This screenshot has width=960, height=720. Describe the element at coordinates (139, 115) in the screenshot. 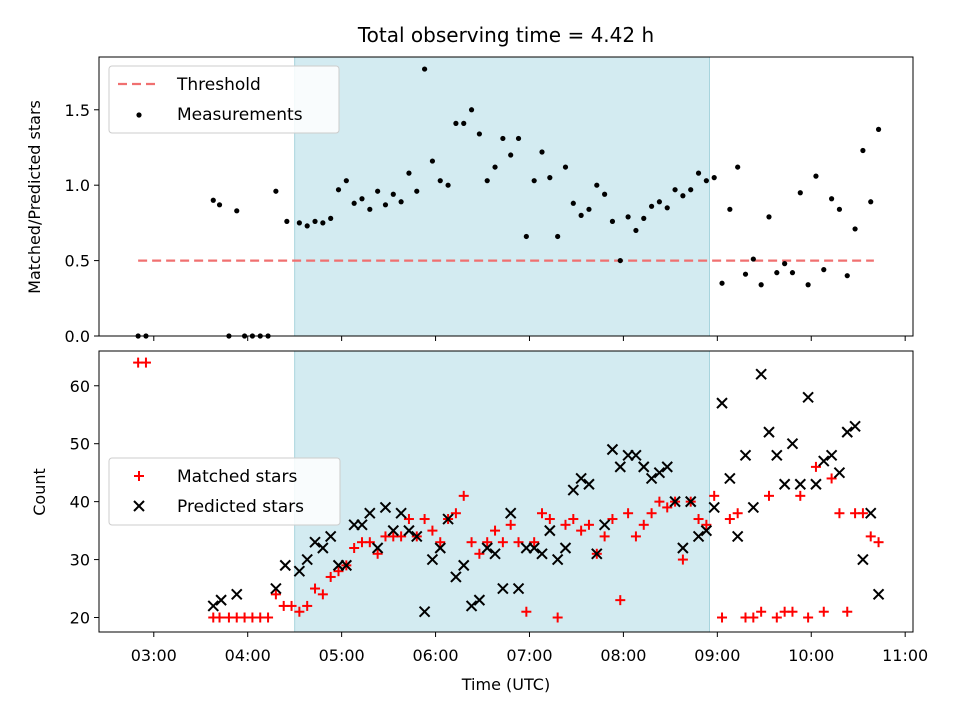

I see `legend-measurements-swatch` at that location.